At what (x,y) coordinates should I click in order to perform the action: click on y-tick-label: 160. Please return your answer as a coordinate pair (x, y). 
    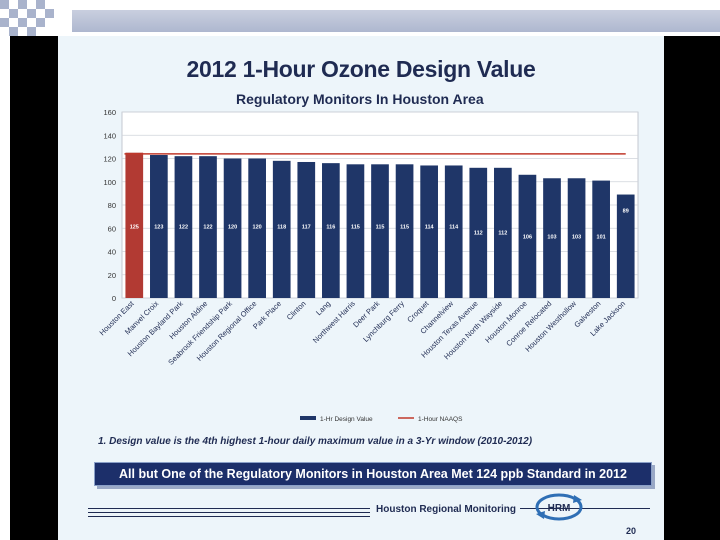
    Looking at the image, I should click on (109, 112).